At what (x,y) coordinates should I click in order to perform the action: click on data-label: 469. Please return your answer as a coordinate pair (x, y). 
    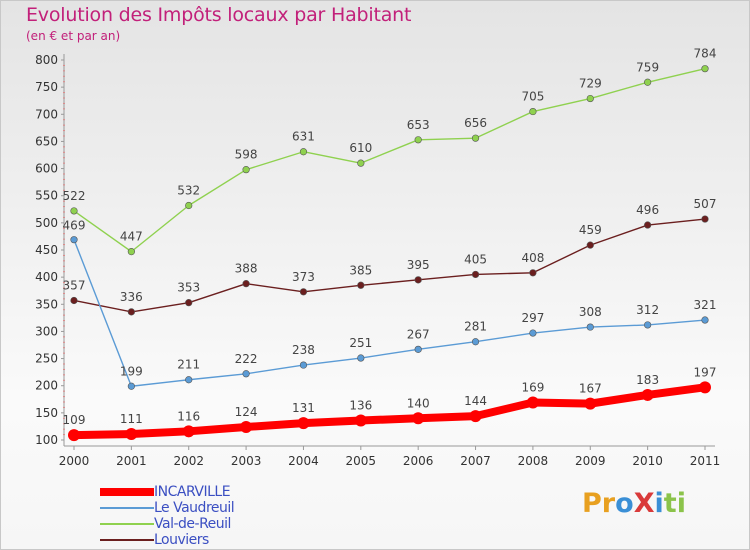
    Looking at the image, I should click on (74, 226).